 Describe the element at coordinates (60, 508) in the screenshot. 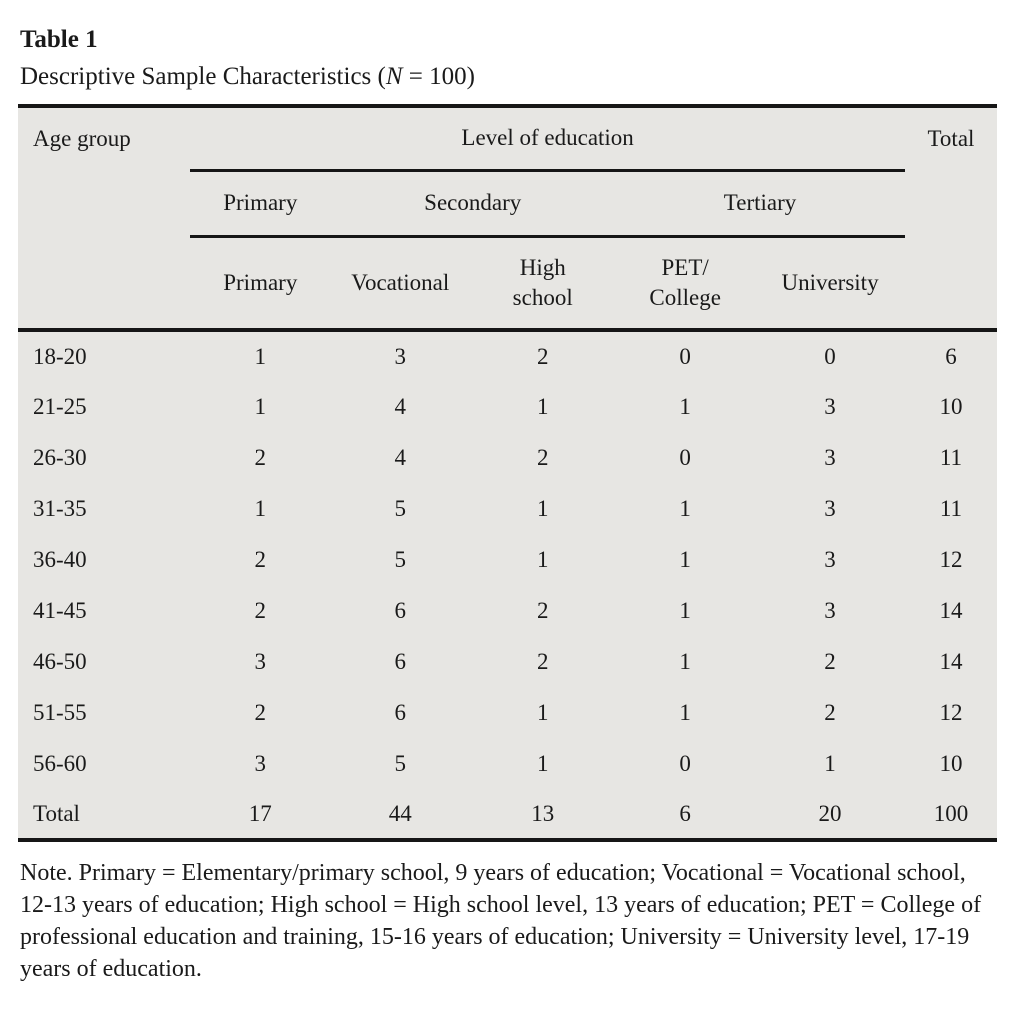

I see `age-group-cell: 31-35` at that location.